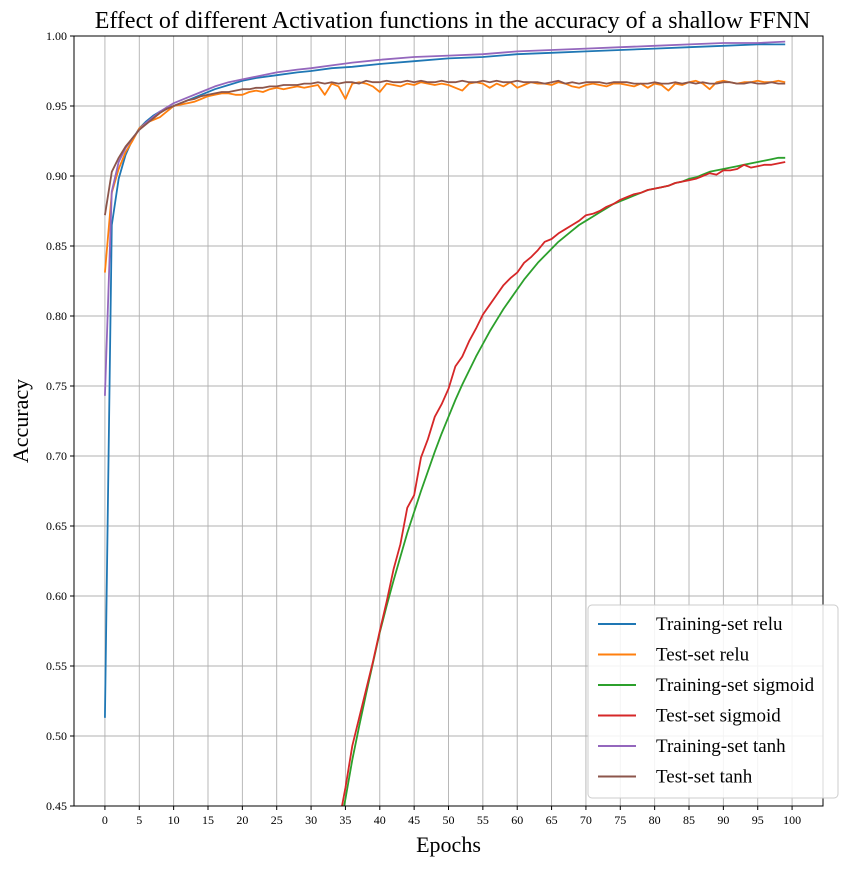 This screenshot has width=858, height=869. Describe the element at coordinates (56, 386) in the screenshot. I see `y-tick-label: 0.75` at that location.